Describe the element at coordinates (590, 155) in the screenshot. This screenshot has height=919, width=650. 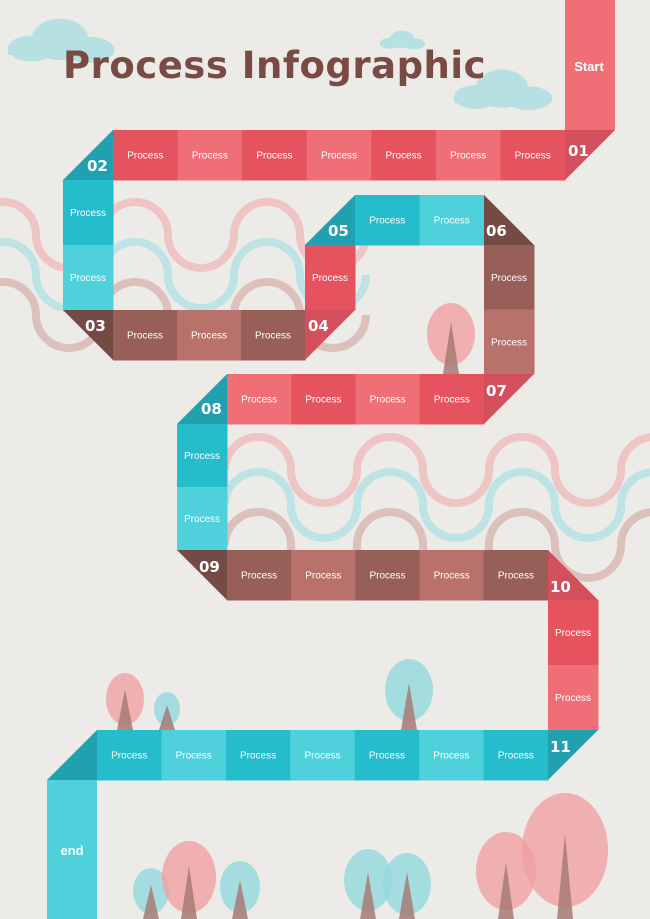
I see `step-corner-01: 01` at that location.